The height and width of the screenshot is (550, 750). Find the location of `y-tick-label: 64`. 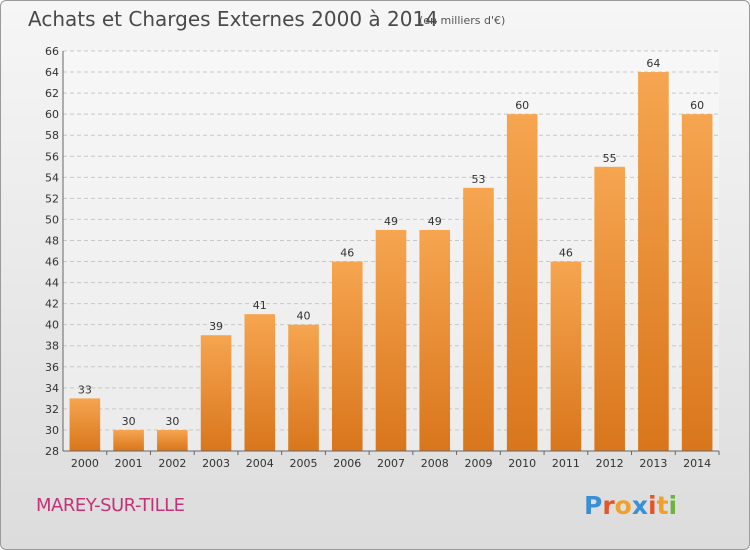

y-tick-label: 64 is located at coordinates (52, 72).